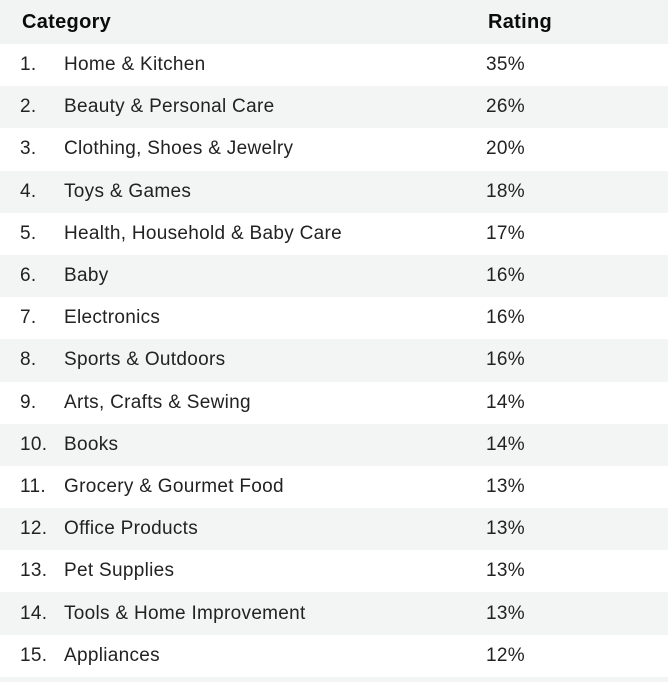 This screenshot has height=682, width=668. Describe the element at coordinates (28, 360) in the screenshot. I see `rank-cell: 8.` at that location.